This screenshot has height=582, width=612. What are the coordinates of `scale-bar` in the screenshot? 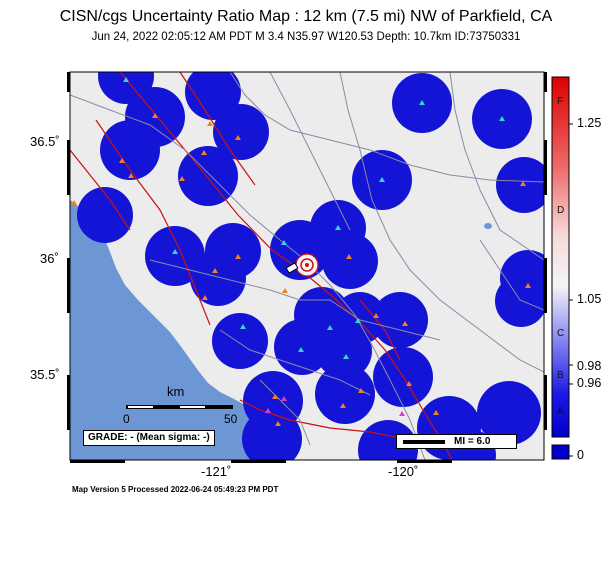 It's located at (179, 407).